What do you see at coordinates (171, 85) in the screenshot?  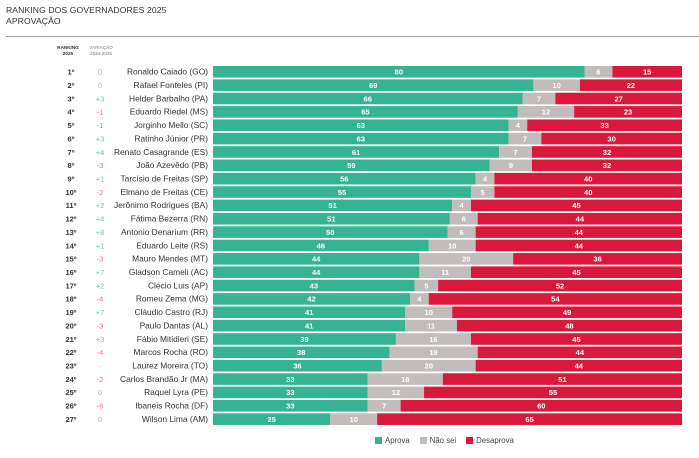 I see `governor-name: Rafael Fonteles (PI)` at bounding box center [171, 85].